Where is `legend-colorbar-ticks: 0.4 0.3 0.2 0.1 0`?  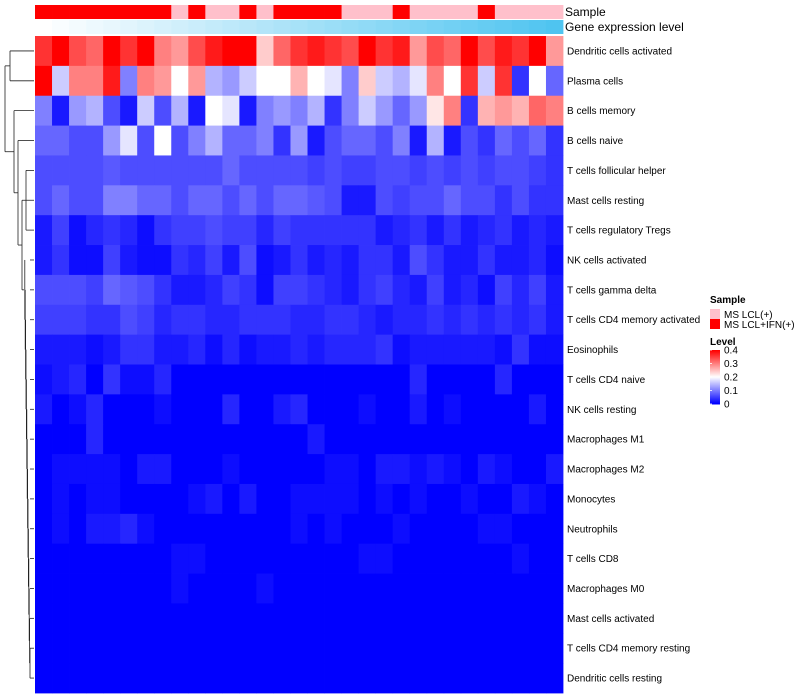 legend-colorbar-ticks: 0.4 0.3 0.2 0.1 0 is located at coordinates (724, 378).